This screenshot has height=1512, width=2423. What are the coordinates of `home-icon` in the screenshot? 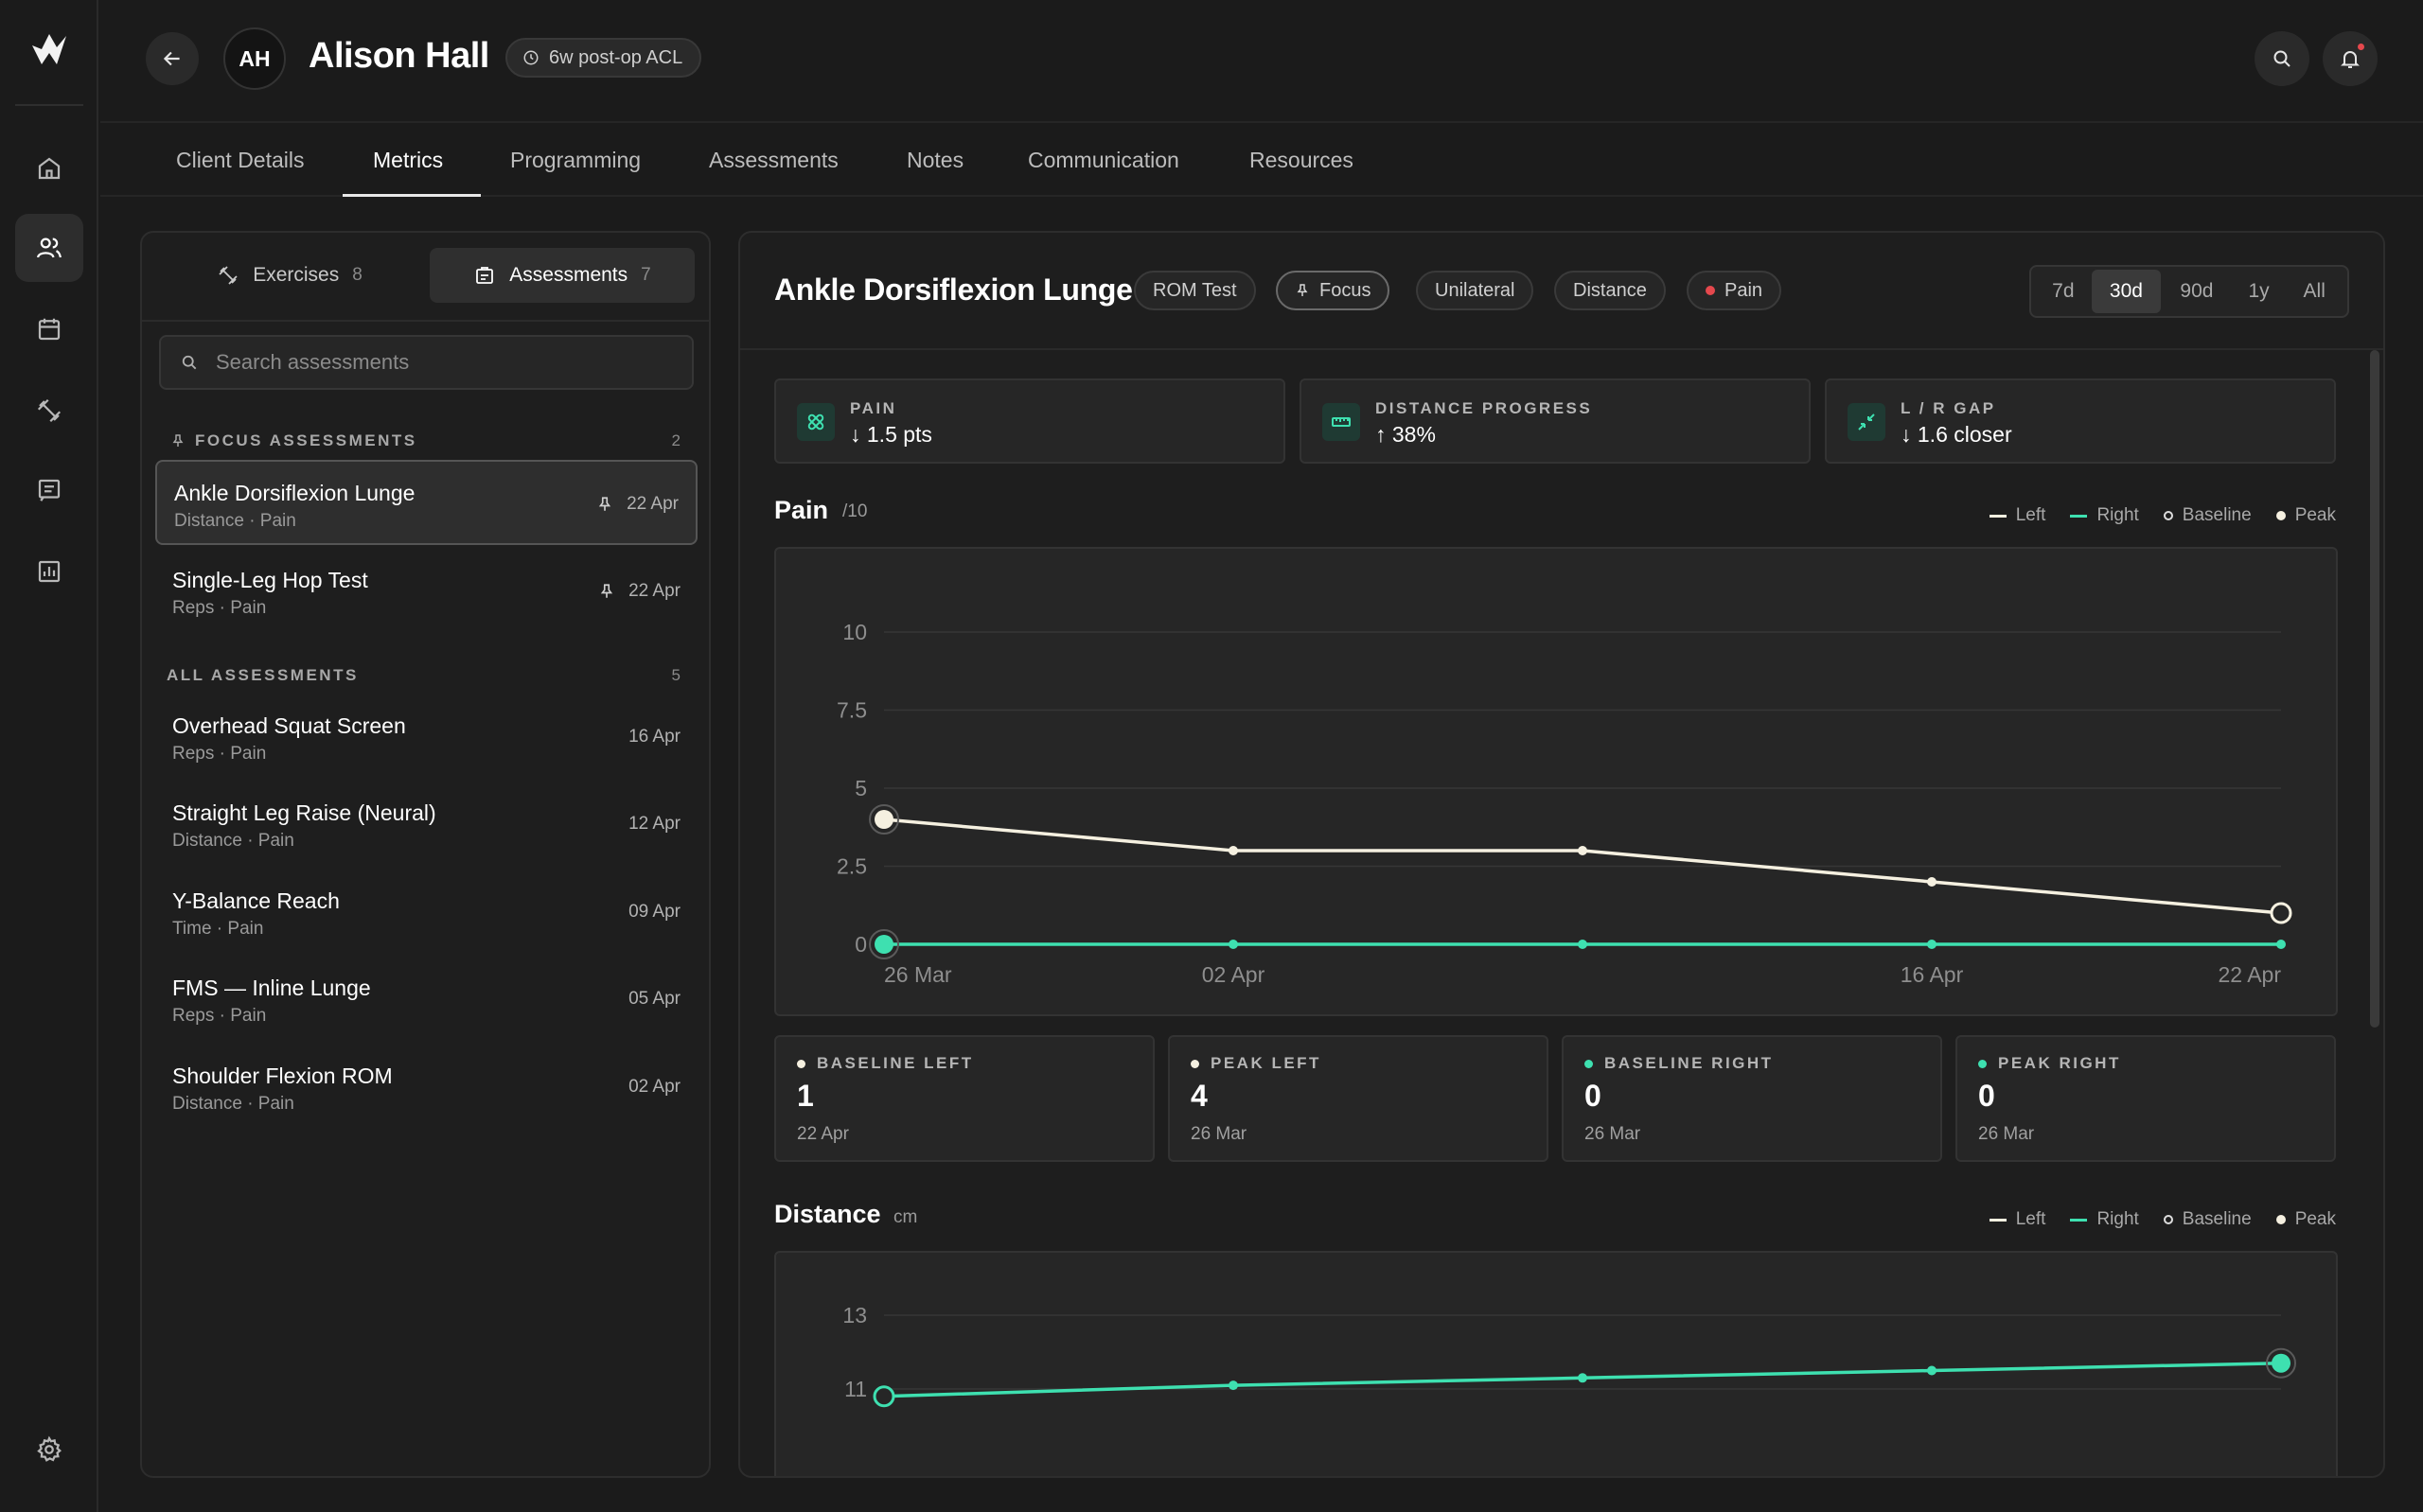 It's located at (49, 169).